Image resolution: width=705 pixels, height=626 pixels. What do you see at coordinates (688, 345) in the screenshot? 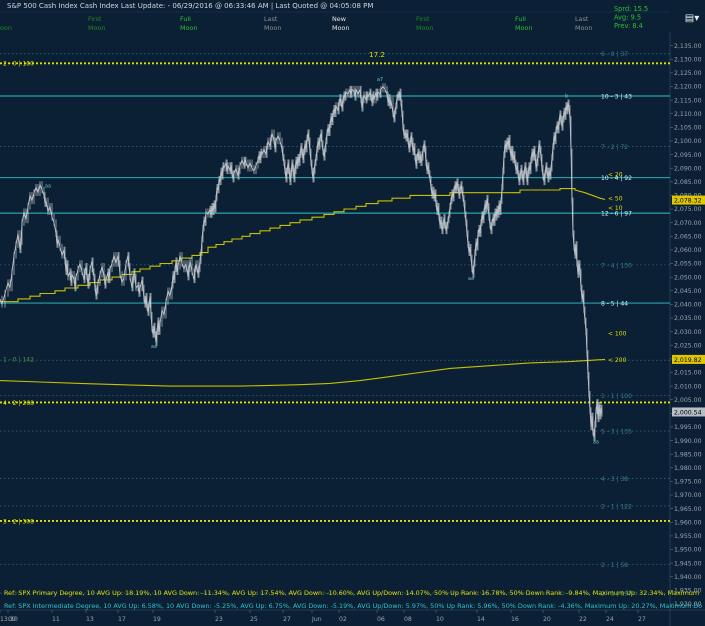
I see `y-tick-label: 2,025.00` at bounding box center [688, 345].